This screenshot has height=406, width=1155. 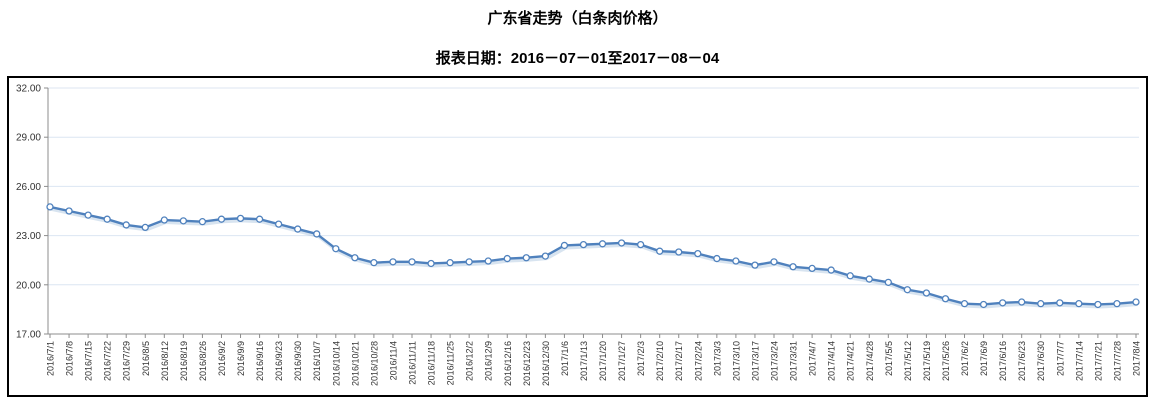 What do you see at coordinates (127, 361) in the screenshot?
I see `x-tick-label: 2016/7/29` at bounding box center [127, 361].